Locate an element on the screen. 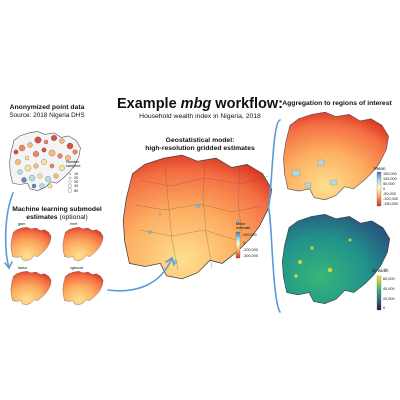 This screenshot has height=400, width=400. arrow-ml-to-gridded is located at coordinates (140, 274).